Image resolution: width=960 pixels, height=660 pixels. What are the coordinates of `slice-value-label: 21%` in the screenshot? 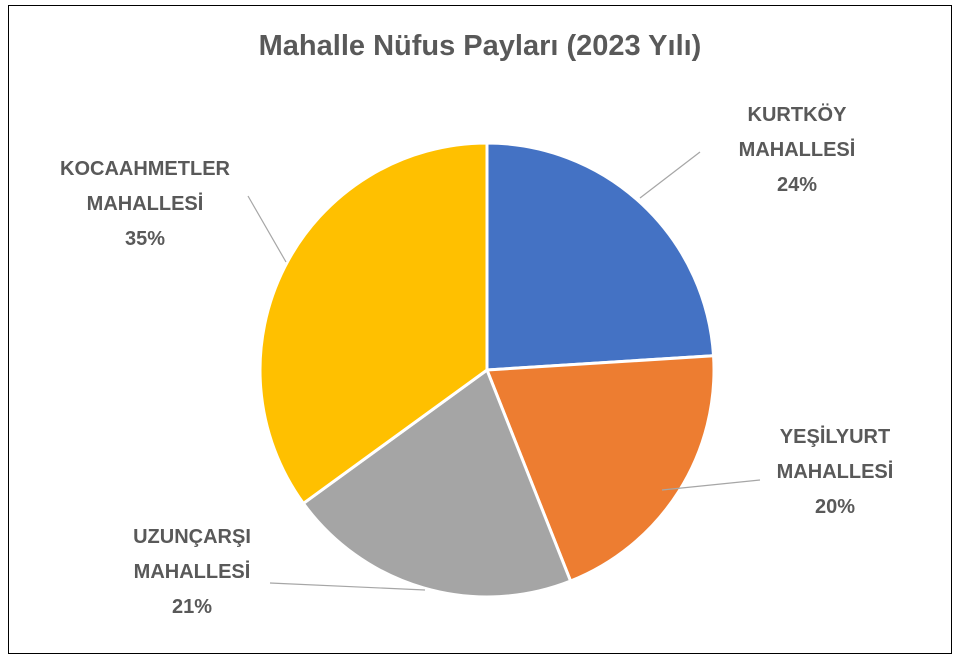 It's located at (192, 607).